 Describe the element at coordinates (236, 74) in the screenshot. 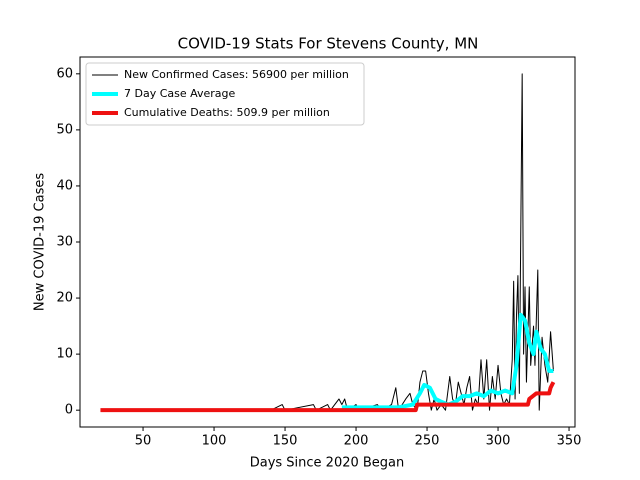

I see `legend-label: New Confirmed Cases: 56900 per million` at that location.